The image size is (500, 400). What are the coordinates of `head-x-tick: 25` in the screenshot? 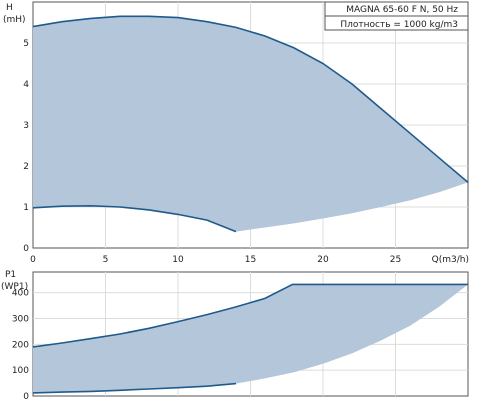 It's located at (395, 260).